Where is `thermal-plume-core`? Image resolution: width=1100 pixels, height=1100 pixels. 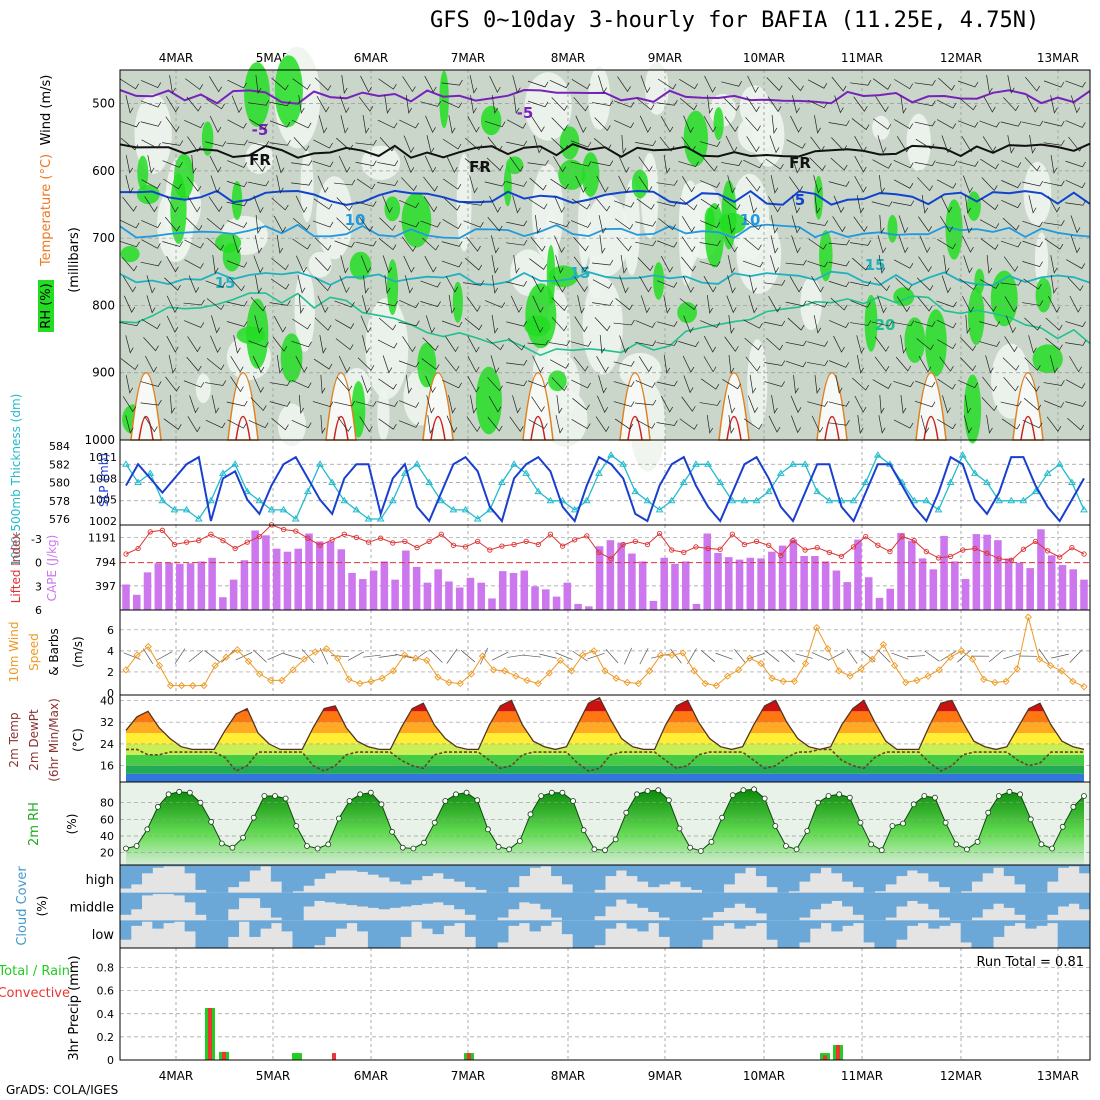 thermal-plume-core is located at coordinates (438, 428).